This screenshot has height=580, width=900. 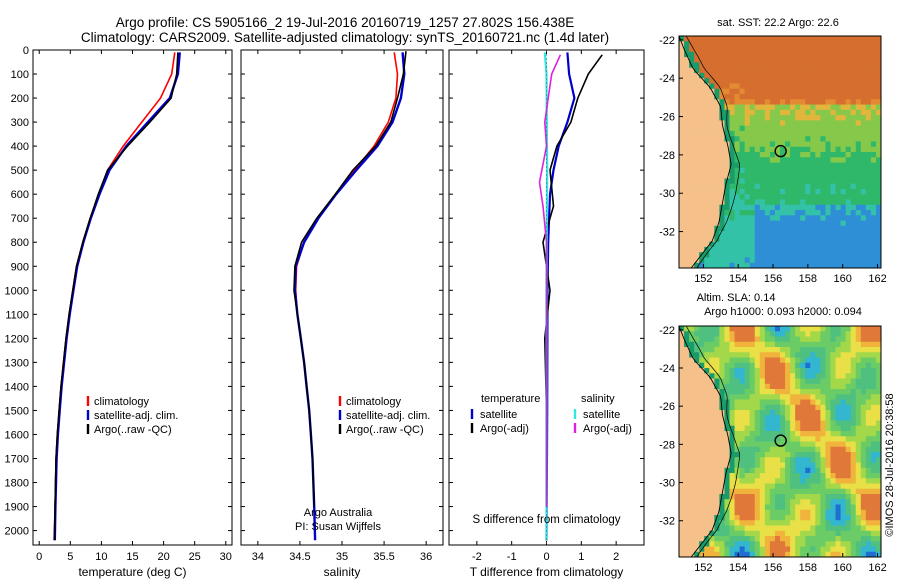 I want to click on difference-series-salinity-argo-adj-, so click(x=550, y=280).